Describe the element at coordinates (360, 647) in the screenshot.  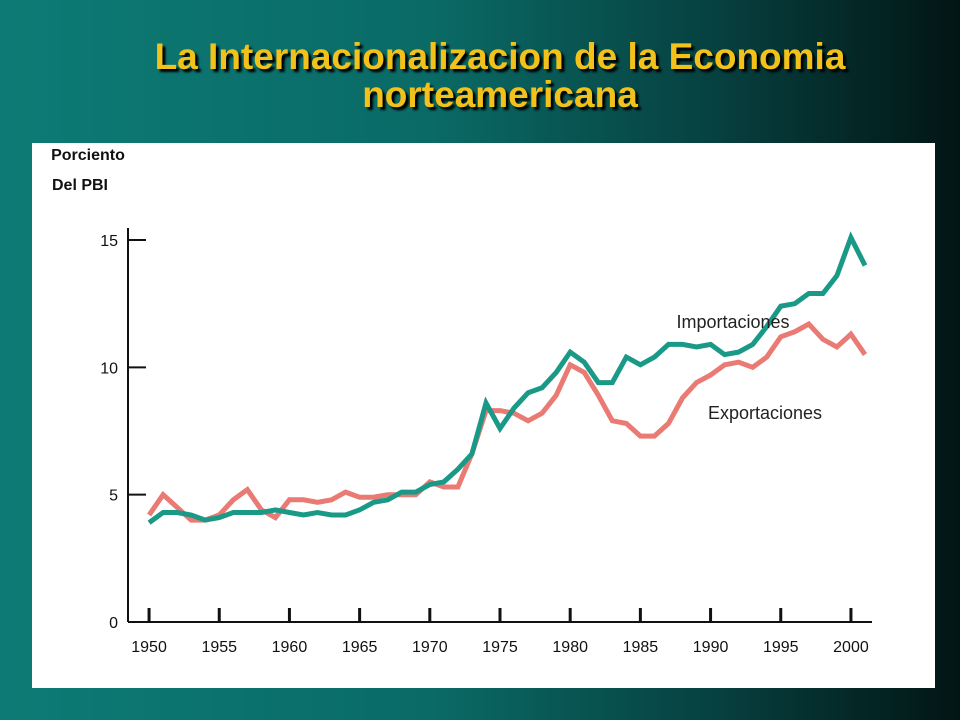
I see `x-tick-label: 1965` at that location.